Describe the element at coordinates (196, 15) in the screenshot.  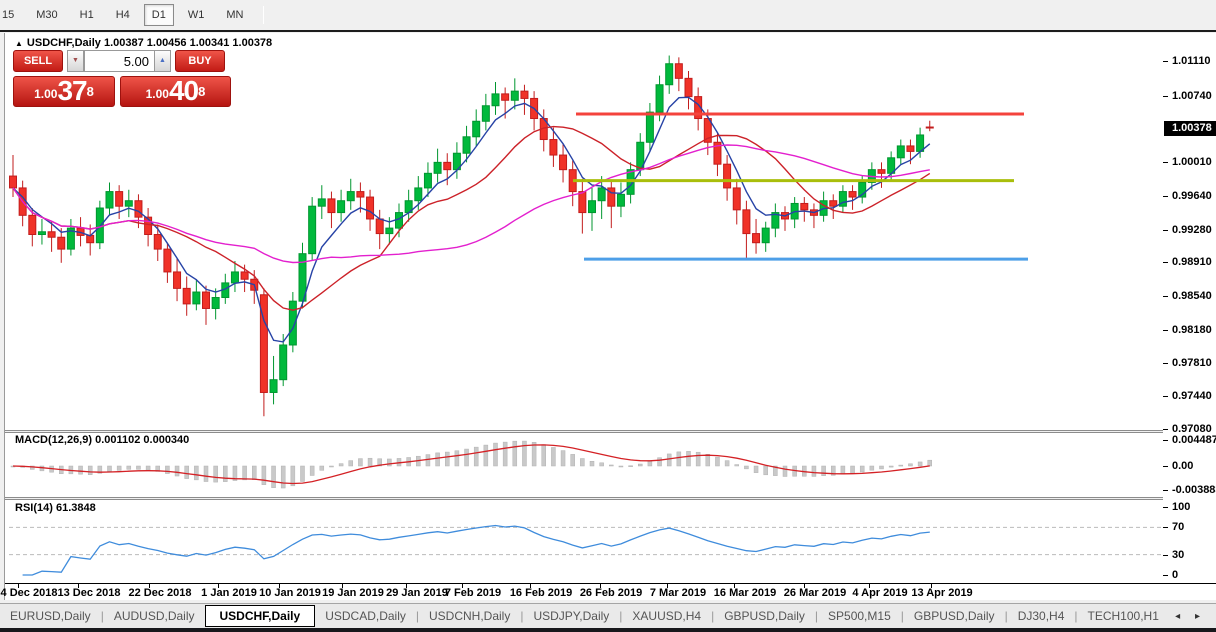
I see `timeframe-button-W1: W1` at that location.